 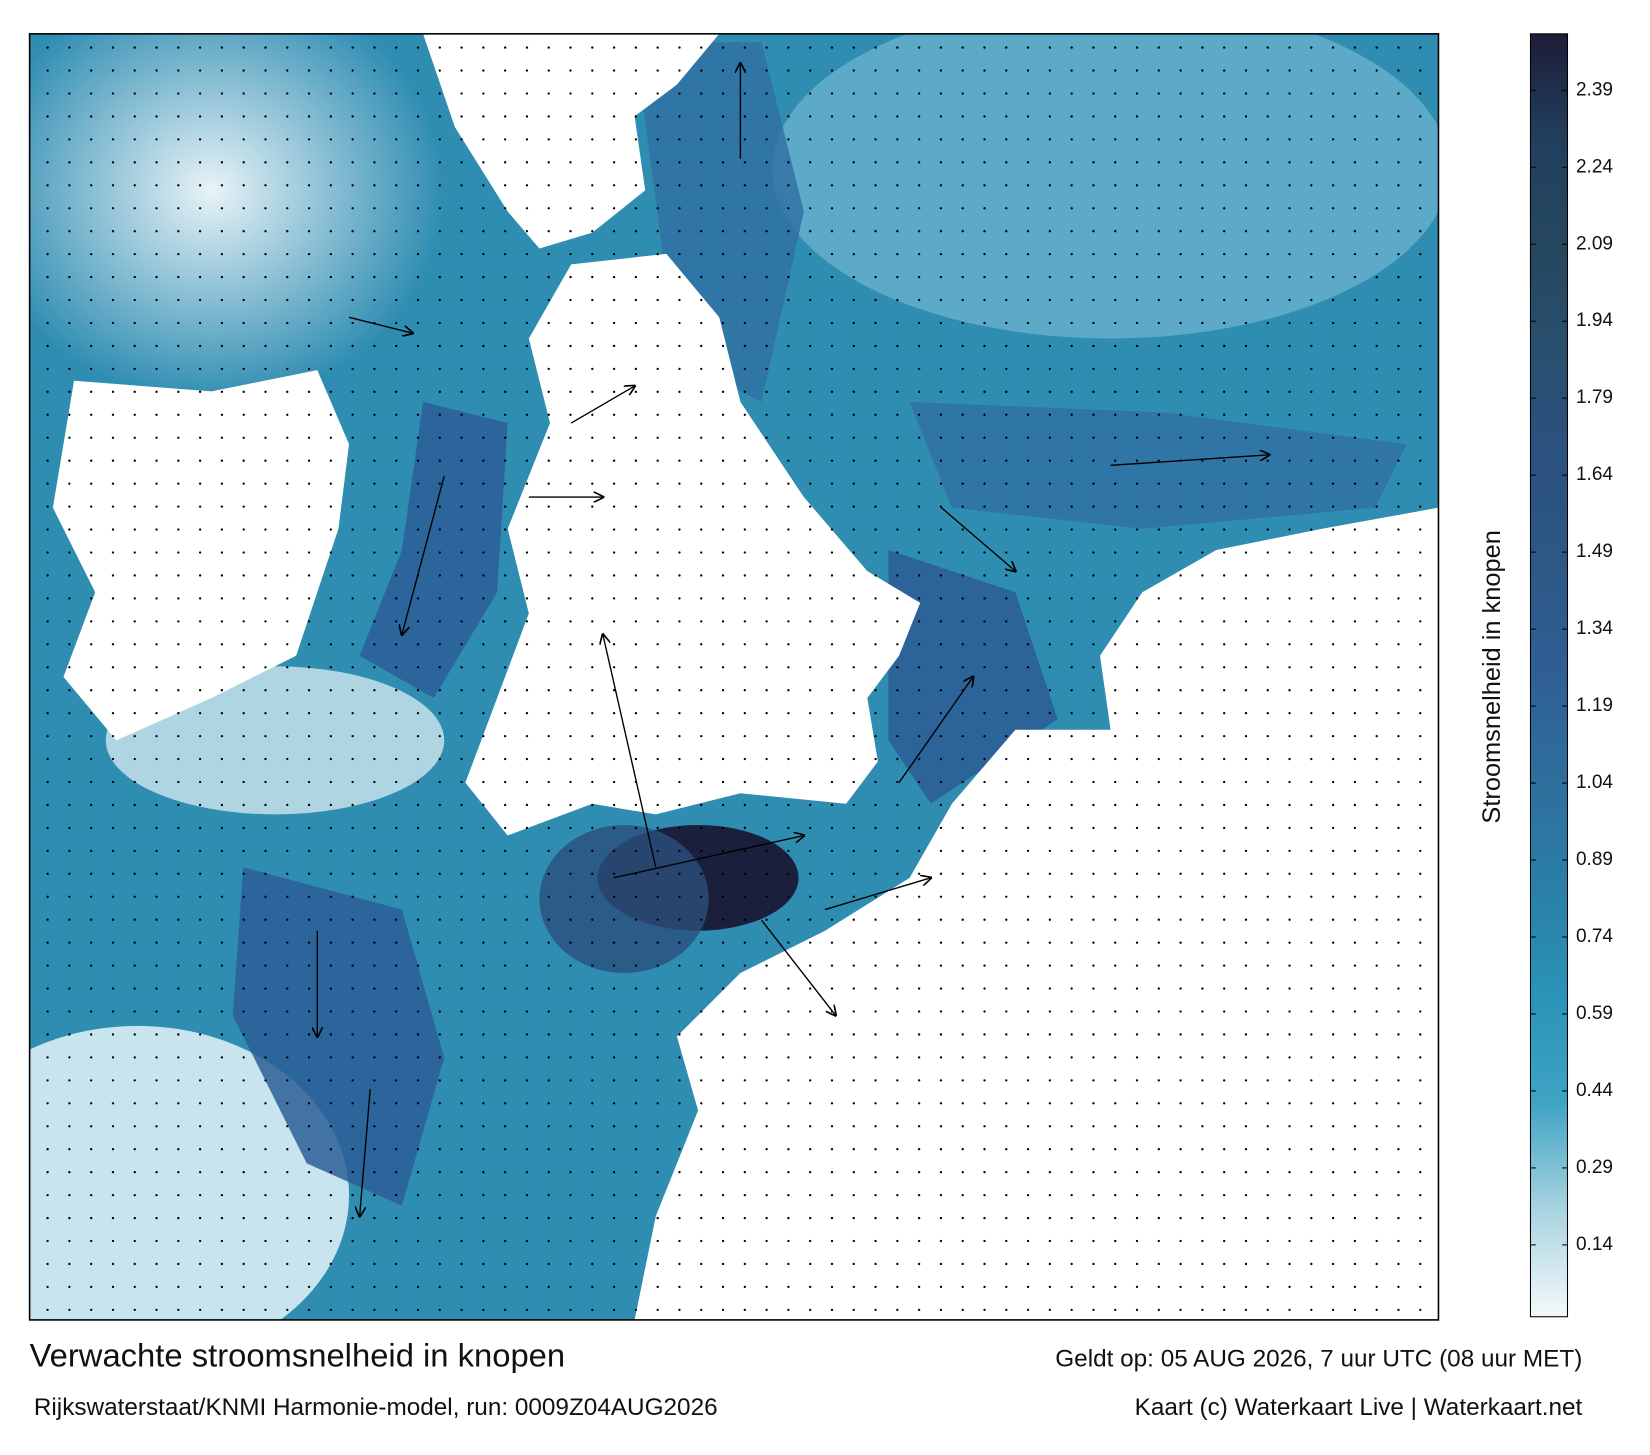 What do you see at coordinates (630, 751) in the screenshot?
I see `arrow` at bounding box center [630, 751].